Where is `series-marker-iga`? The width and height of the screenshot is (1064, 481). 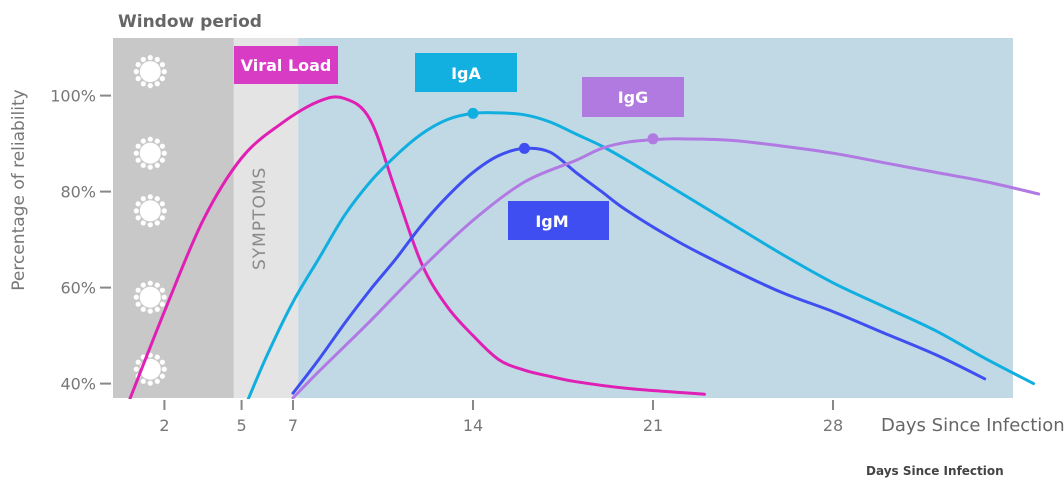 series-marker-iga is located at coordinates (473, 113).